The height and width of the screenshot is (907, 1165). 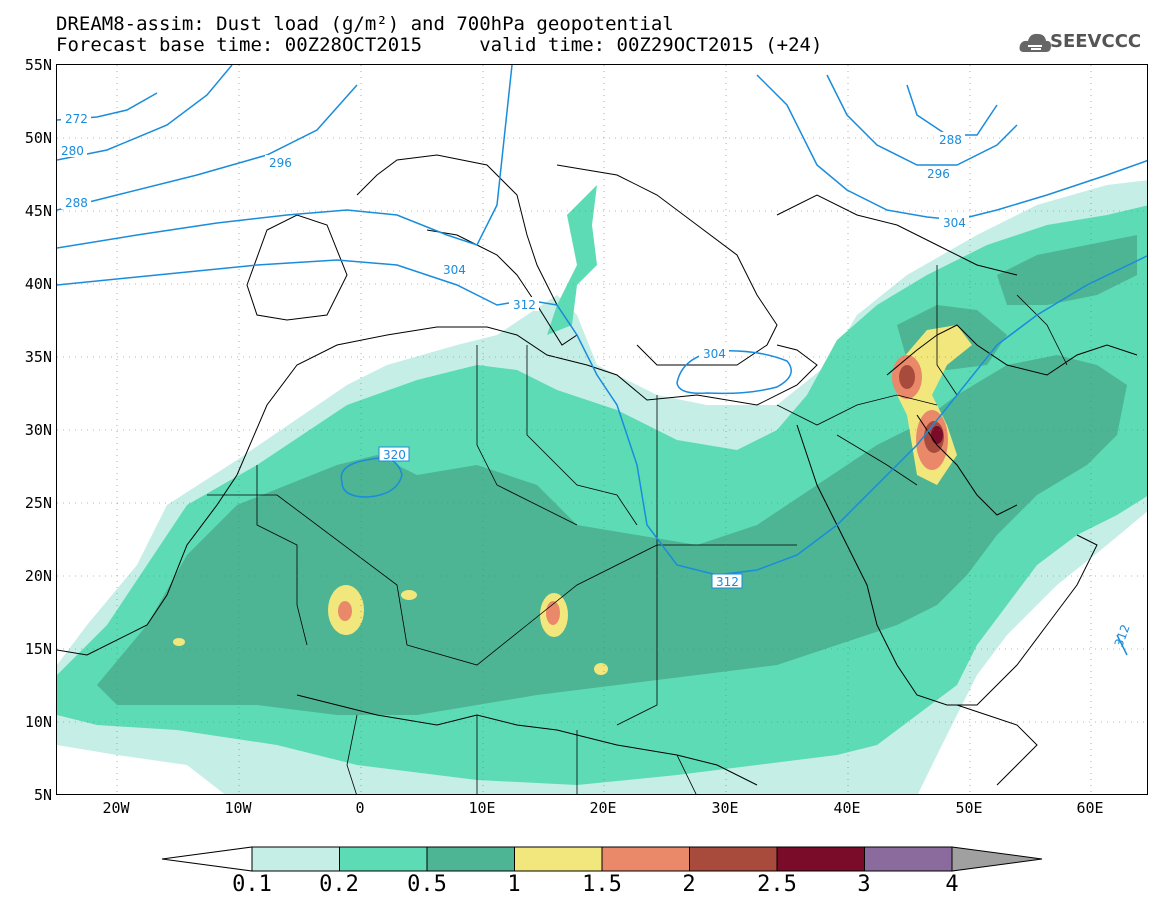 I want to click on colorbar, so click(x=602, y=859).